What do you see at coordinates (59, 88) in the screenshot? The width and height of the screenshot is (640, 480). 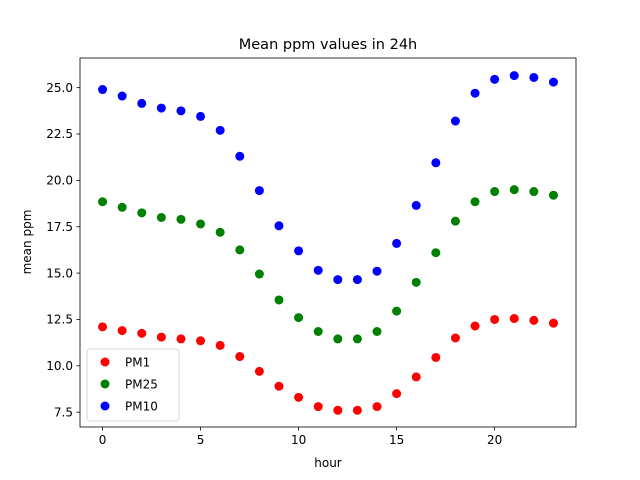 I see `y-tick-label: 25.0` at bounding box center [59, 88].